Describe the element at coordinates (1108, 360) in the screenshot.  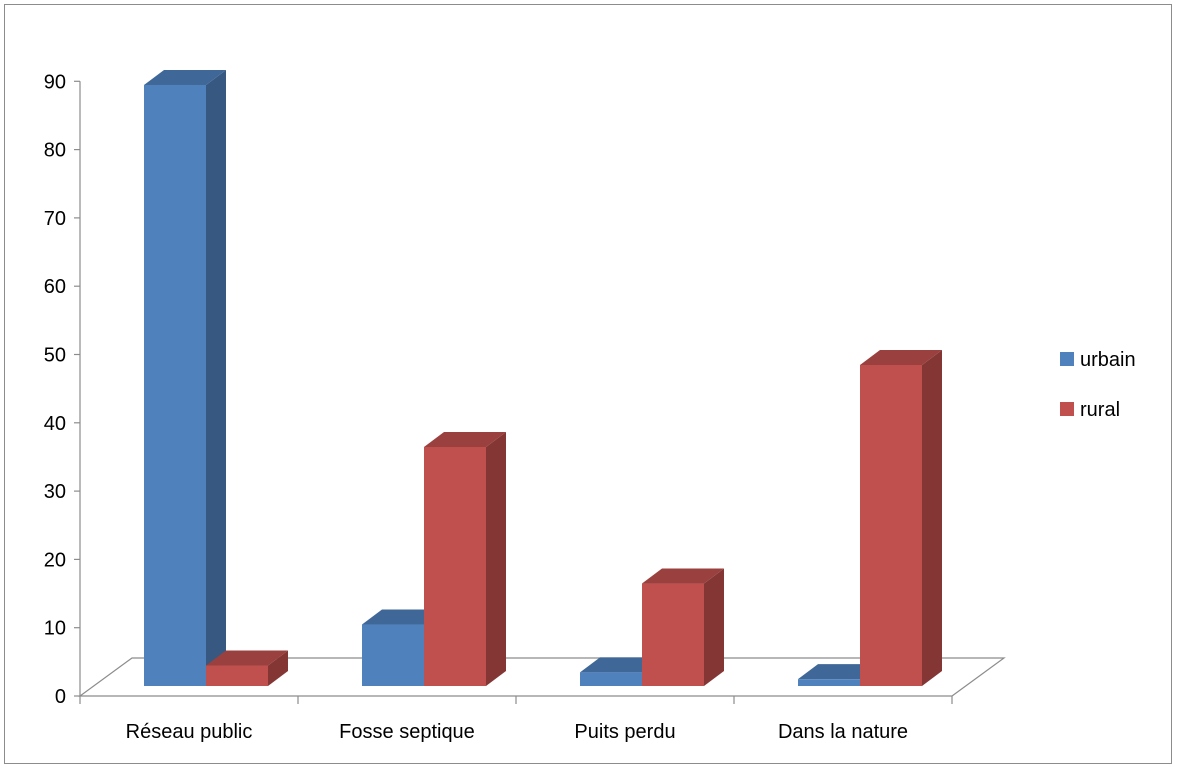
I see `legend-label: urbain` at that location.